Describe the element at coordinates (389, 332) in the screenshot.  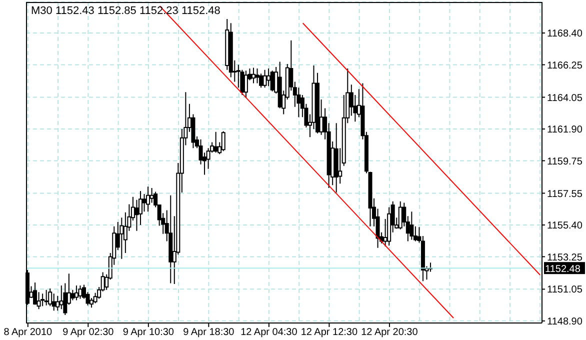
I see `x-tick-label: 12 Apr 20:30` at that location.